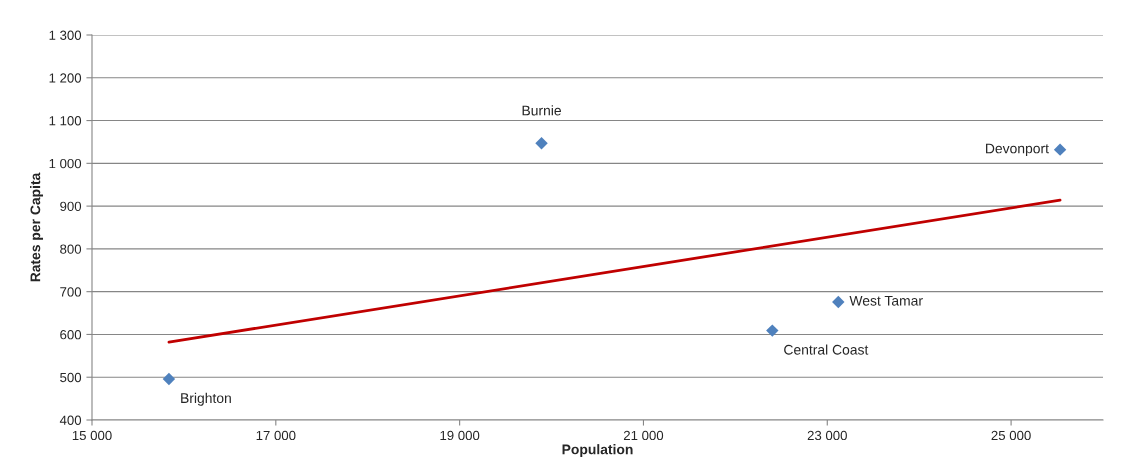 The height and width of the screenshot is (476, 1132). What do you see at coordinates (65, 35) in the screenshot?
I see `y-tick-label: 1 300` at bounding box center [65, 35].